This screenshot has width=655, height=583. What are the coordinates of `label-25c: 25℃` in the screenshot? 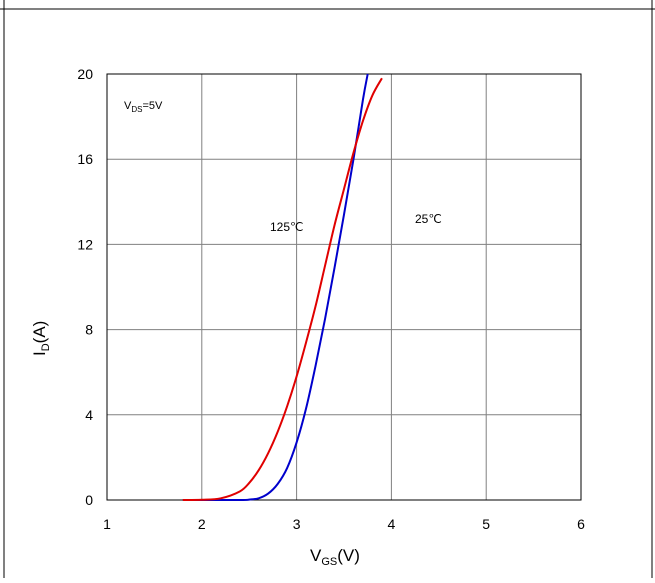 It's located at (428, 219).